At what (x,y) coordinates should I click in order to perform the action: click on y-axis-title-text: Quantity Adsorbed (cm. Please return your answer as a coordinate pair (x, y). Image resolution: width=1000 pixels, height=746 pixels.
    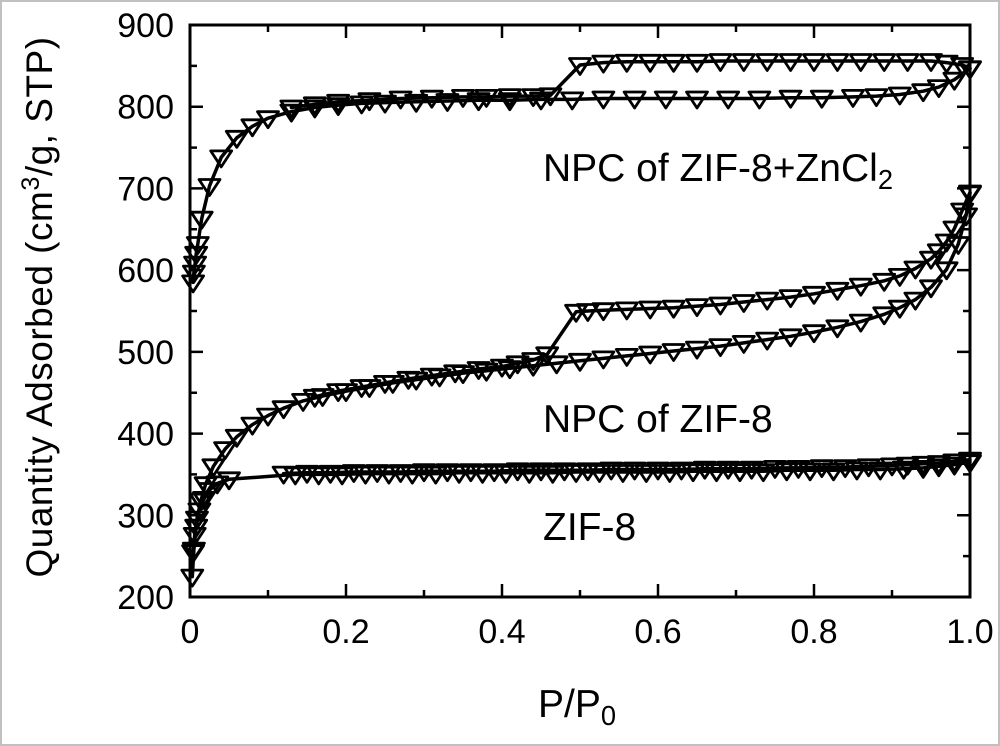
    Looking at the image, I should click on (39, 384).